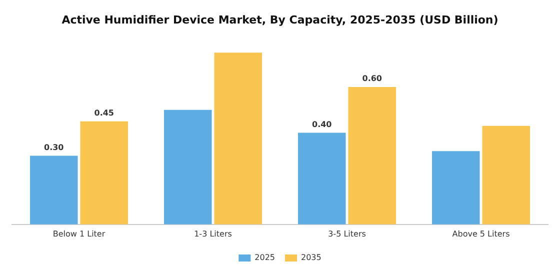  I want to click on legend-label: 2035, so click(311, 257).